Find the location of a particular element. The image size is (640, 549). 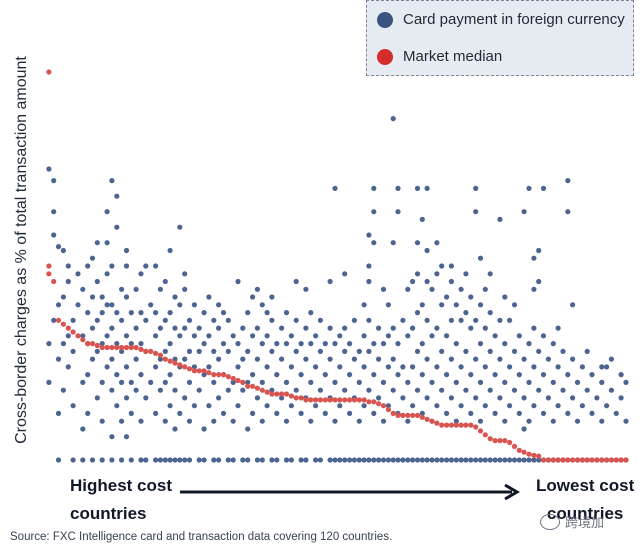

legend-card-label: Card payment in foreign currency is located at coordinates (514, 19).